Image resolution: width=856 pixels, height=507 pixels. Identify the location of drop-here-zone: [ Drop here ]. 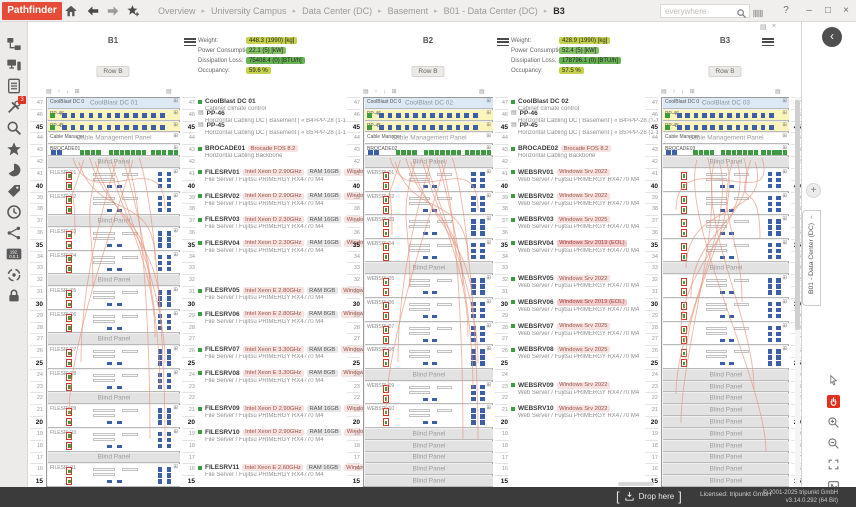
(649, 496).